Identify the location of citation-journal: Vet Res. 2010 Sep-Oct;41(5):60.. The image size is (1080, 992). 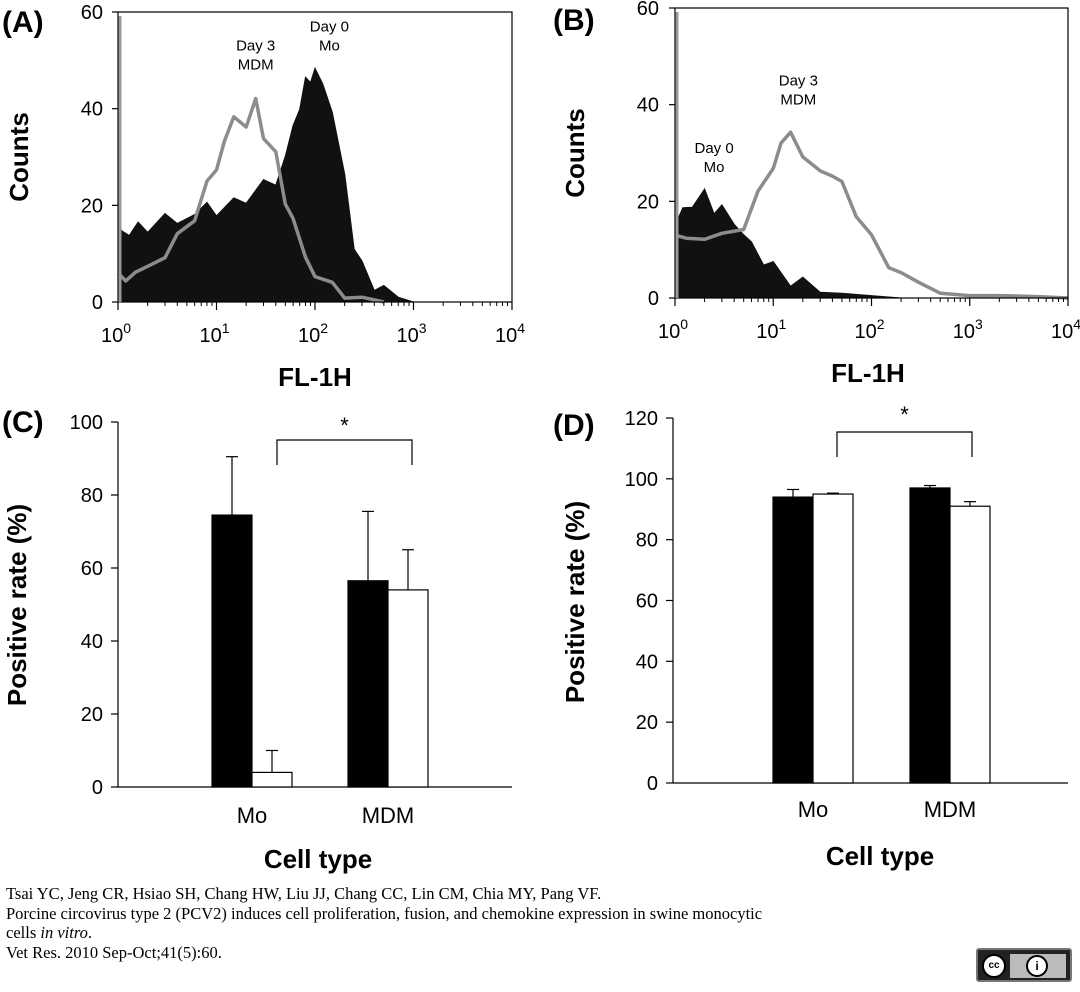
(114, 952).